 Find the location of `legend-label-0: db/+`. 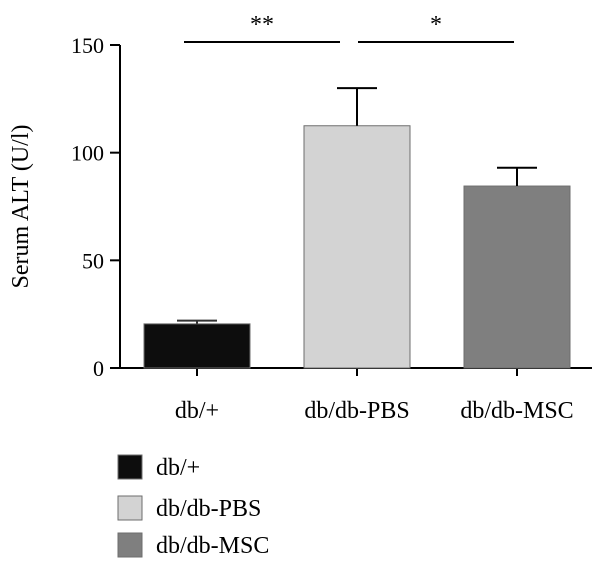

legend-label-0: db/+ is located at coordinates (178, 468).